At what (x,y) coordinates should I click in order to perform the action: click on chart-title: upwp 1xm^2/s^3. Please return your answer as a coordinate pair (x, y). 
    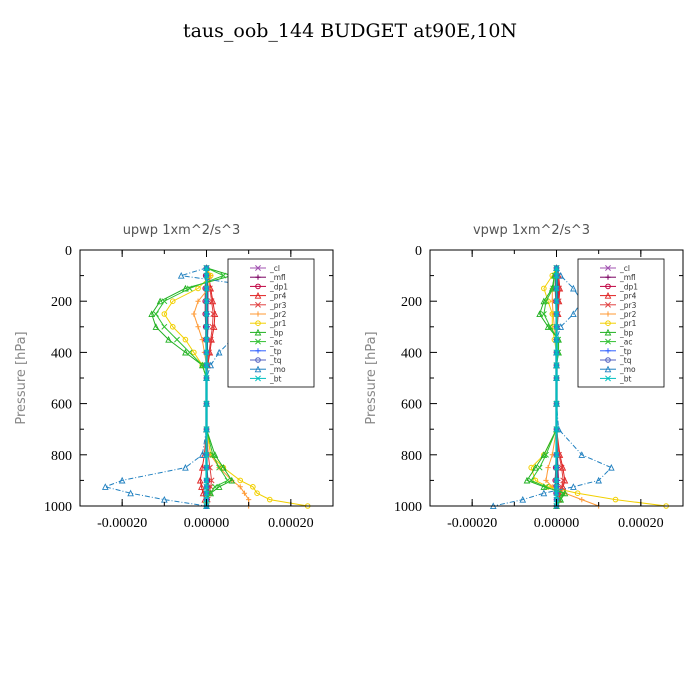
    Looking at the image, I should click on (182, 230).